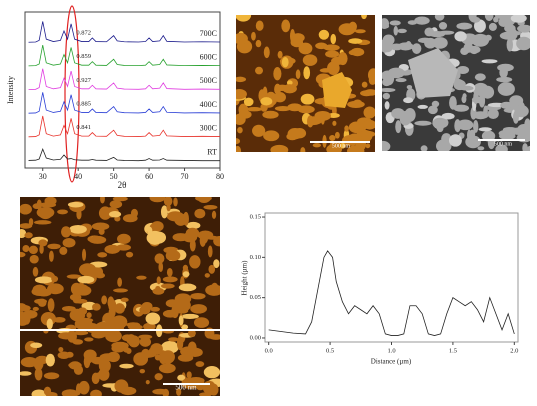 Image resolution: width=537 pixels, height=406 pixels. What do you see at coordinates (83, 56) in the screenshot?
I see `annotation: 0.859` at bounding box center [83, 56].